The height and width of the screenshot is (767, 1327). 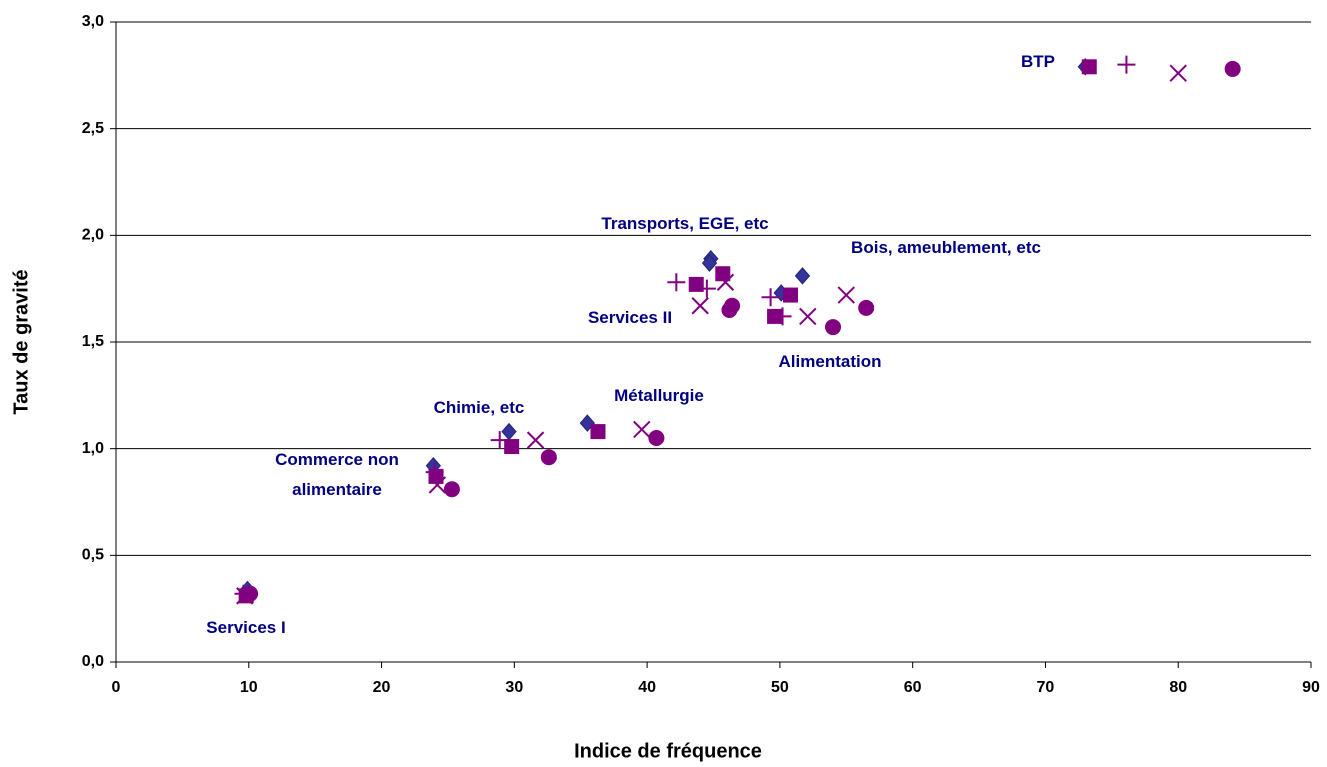 What do you see at coordinates (479, 407) in the screenshot?
I see `annotation: Chimie, etc` at bounding box center [479, 407].